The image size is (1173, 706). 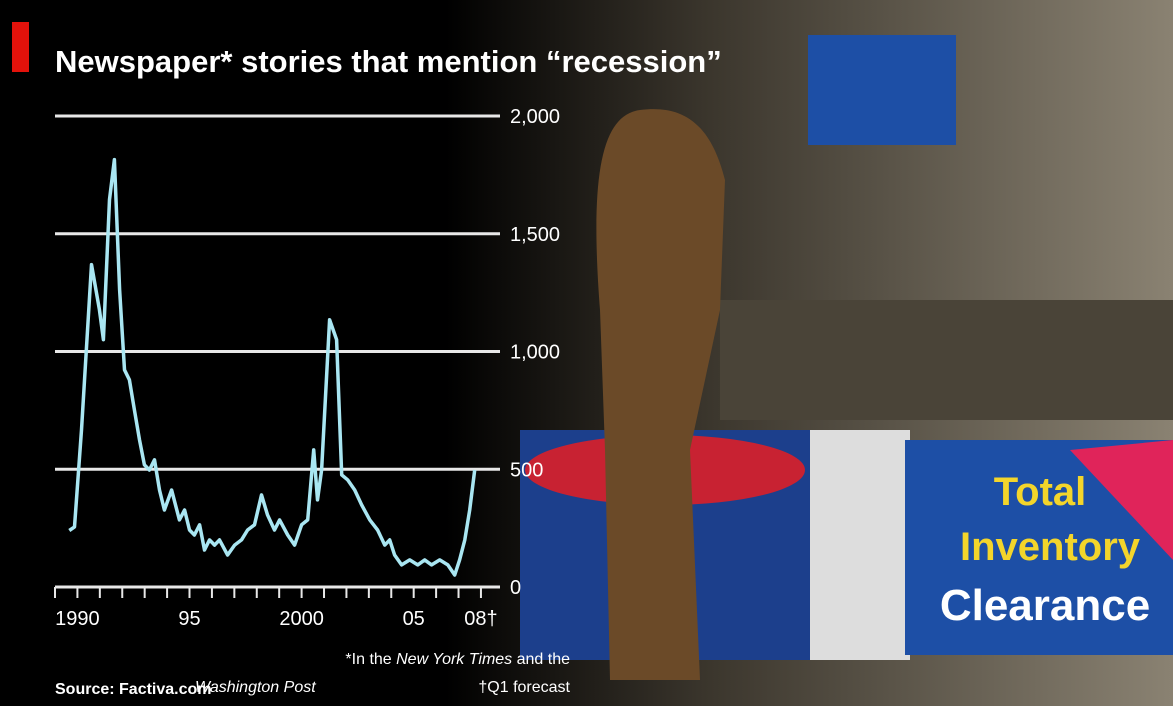 What do you see at coordinates (255, 687) in the screenshot?
I see `footnote: Washington Post` at bounding box center [255, 687].